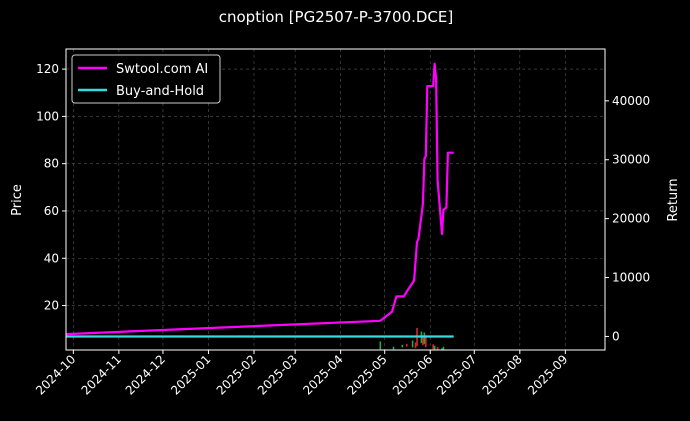  I want to click on y-tick-label: 80, so click(51, 164).